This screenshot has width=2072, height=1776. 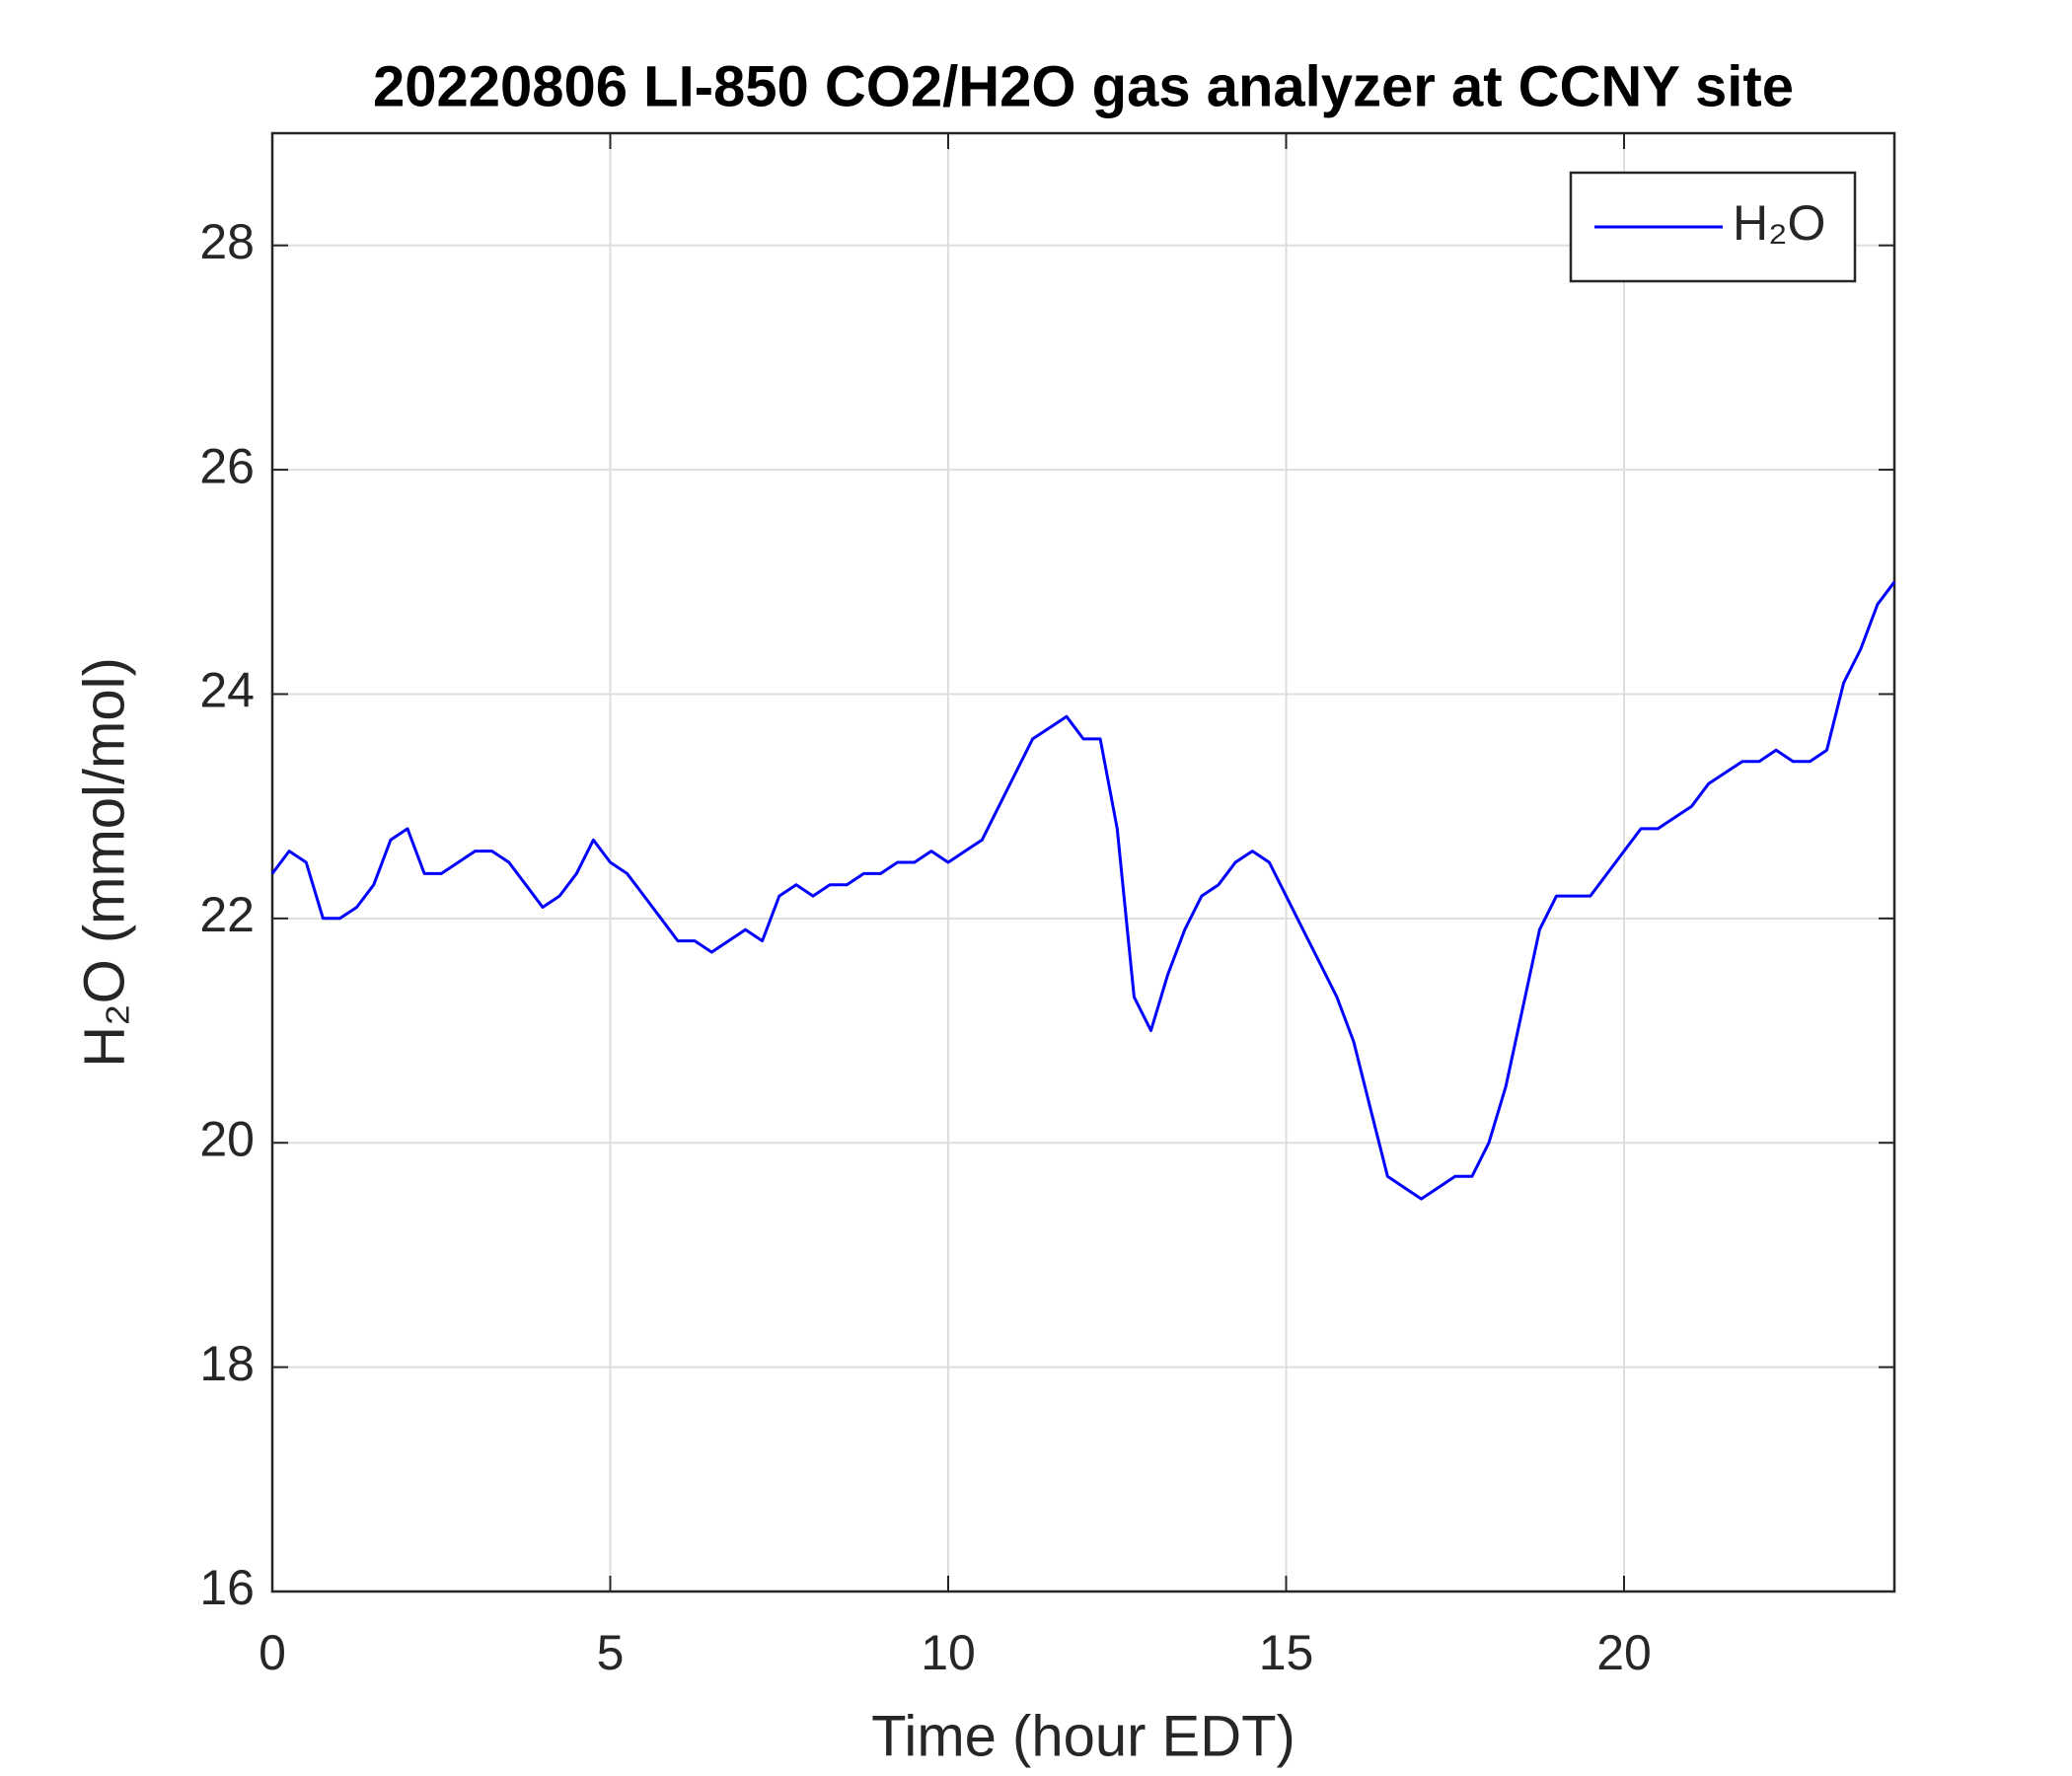 I want to click on x-tick-label: 0, so click(x=272, y=1653).